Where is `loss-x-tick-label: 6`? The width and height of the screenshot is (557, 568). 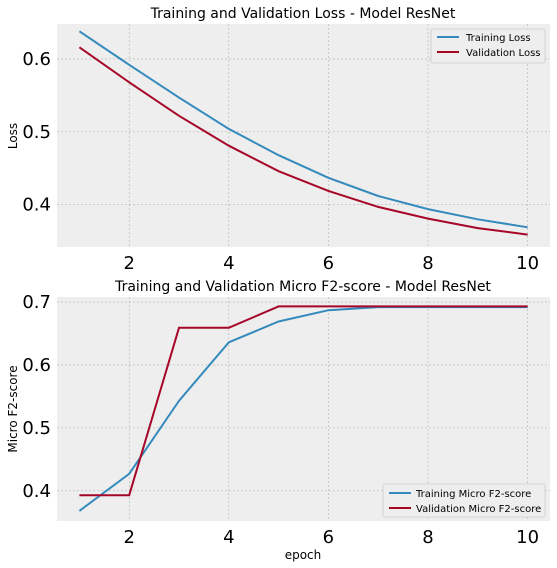 loss-x-tick-label: 6 is located at coordinates (328, 263).